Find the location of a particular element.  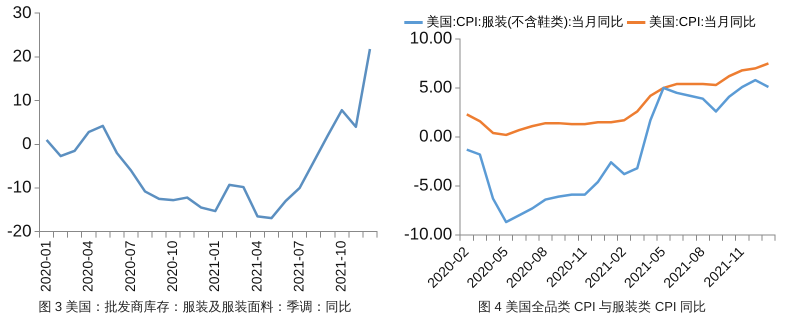

y-tick-label: 30 is located at coordinates (22, 12).